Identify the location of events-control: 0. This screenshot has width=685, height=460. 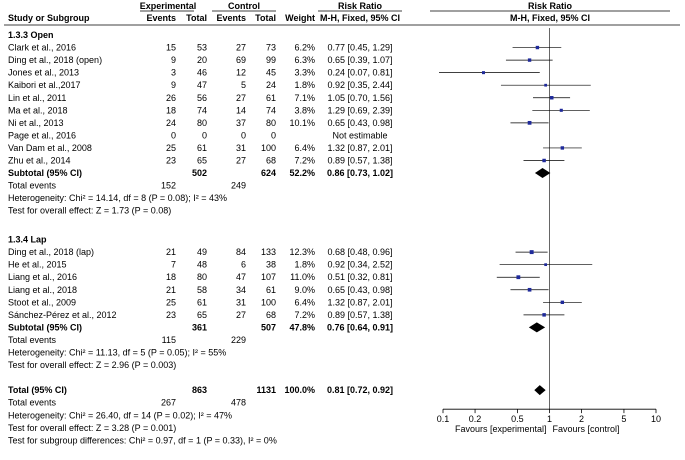
(243, 135).